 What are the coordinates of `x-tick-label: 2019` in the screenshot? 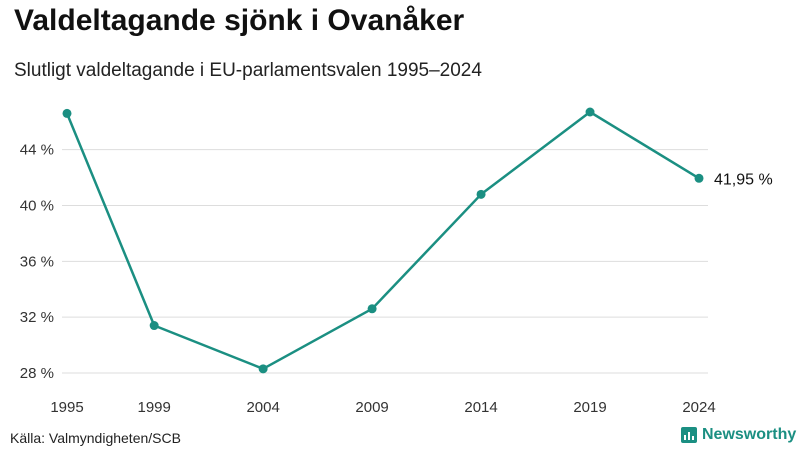 It's located at (589, 407).